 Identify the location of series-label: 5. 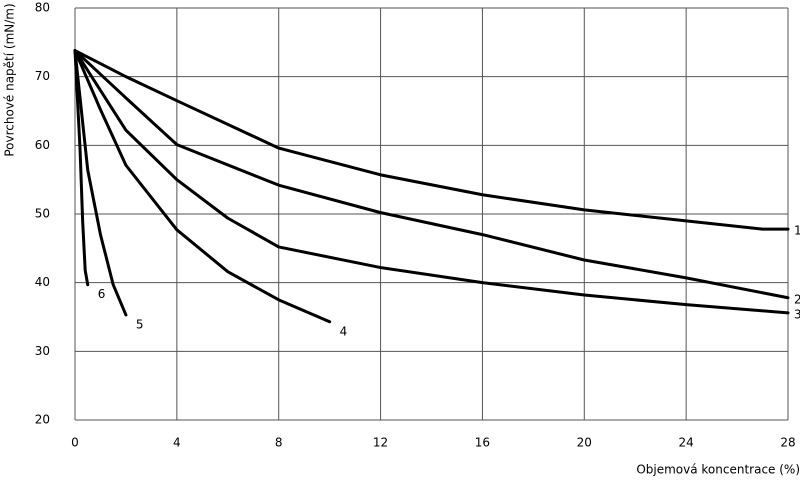
(140, 324).